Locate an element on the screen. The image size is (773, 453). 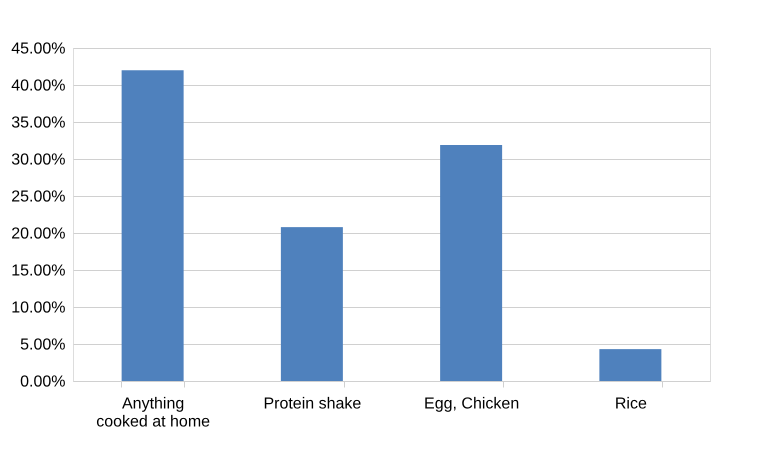
y-tick-label: 40.00% is located at coordinates (38, 86).